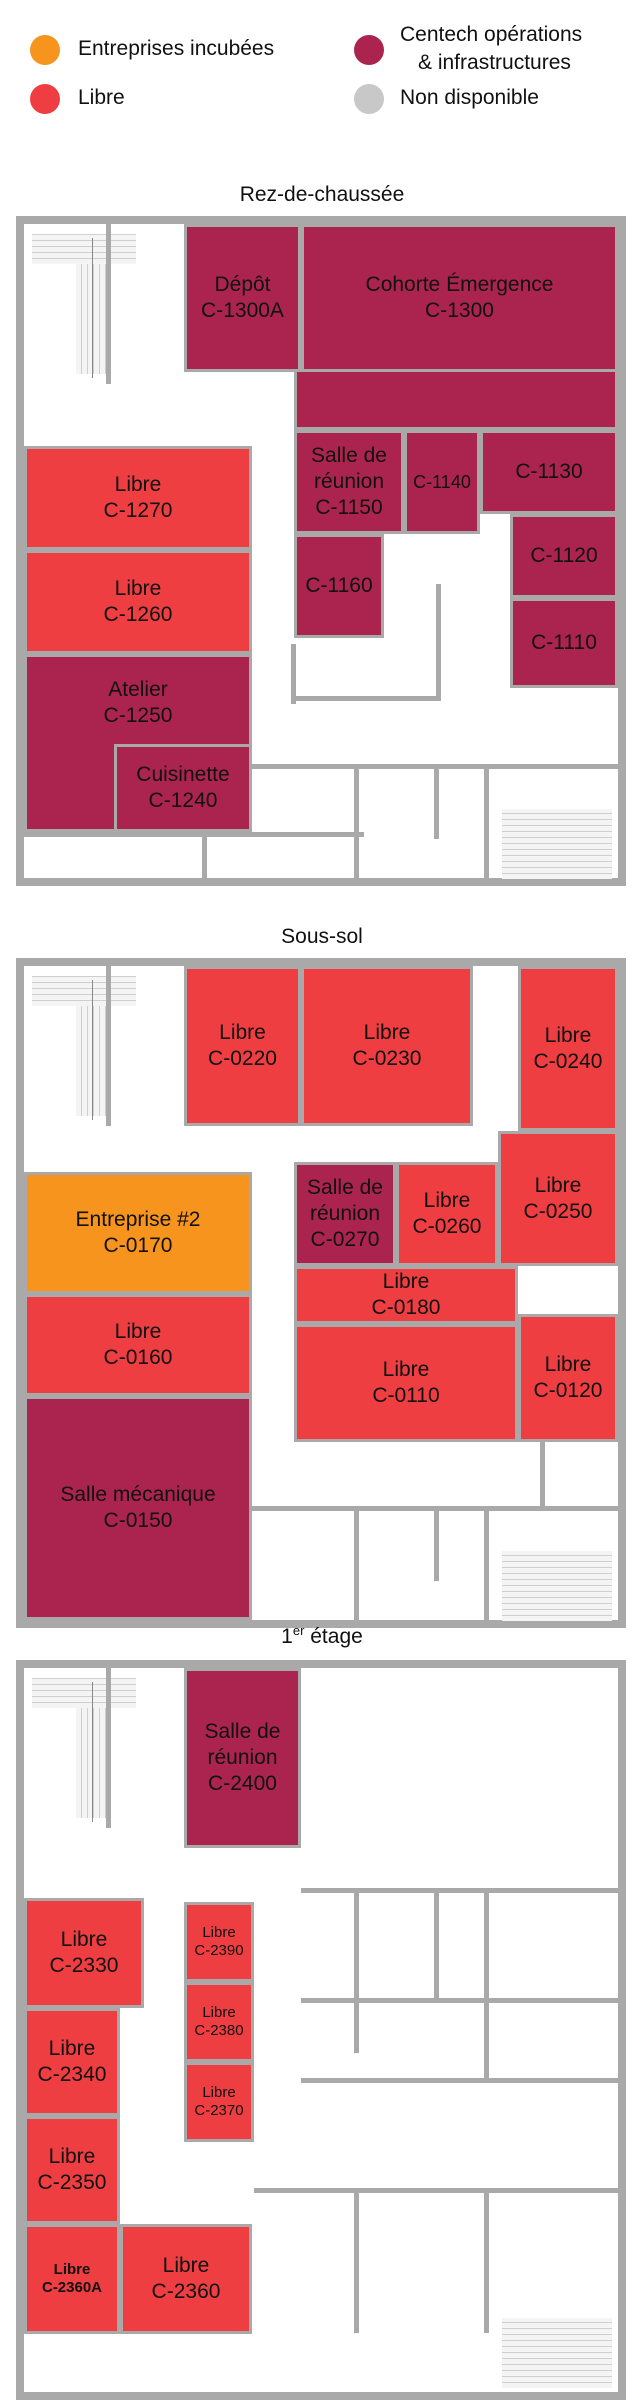 The image size is (644, 2400). What do you see at coordinates (138, 689) in the screenshot?
I see `room-name: Atelier` at bounding box center [138, 689].